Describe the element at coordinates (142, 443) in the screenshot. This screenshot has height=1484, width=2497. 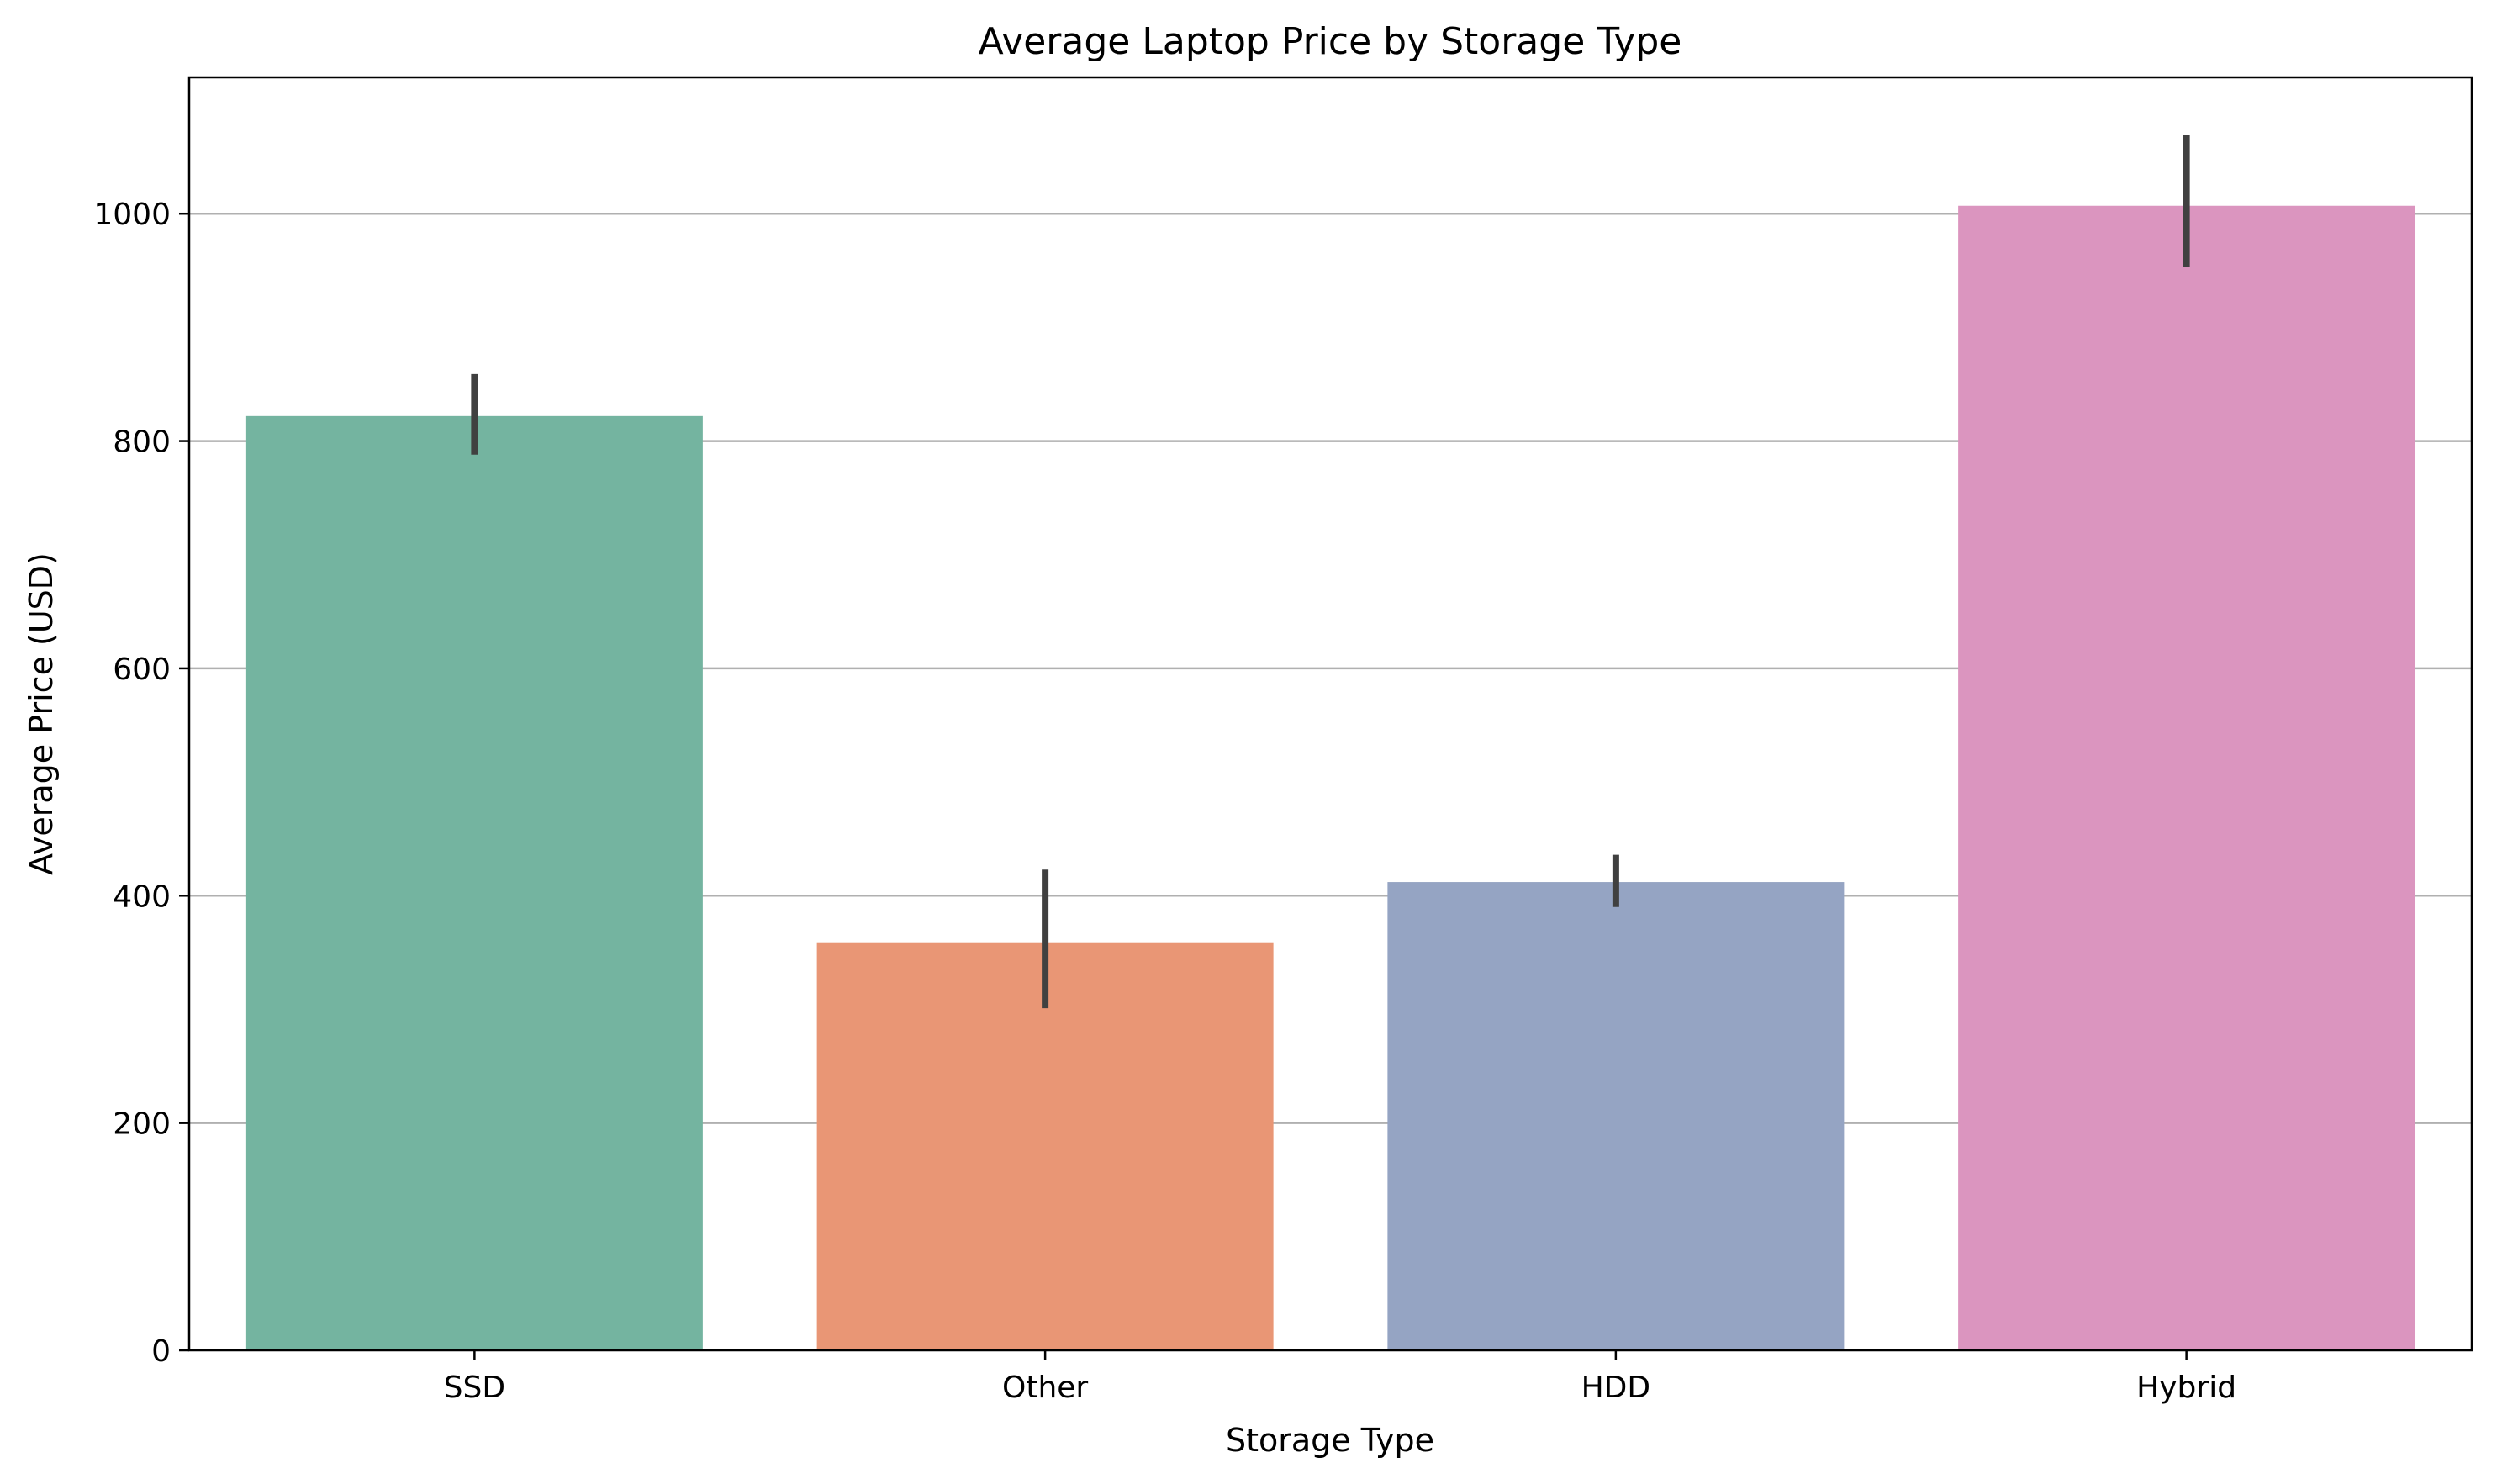
I see `y-tick-label: 800` at that location.